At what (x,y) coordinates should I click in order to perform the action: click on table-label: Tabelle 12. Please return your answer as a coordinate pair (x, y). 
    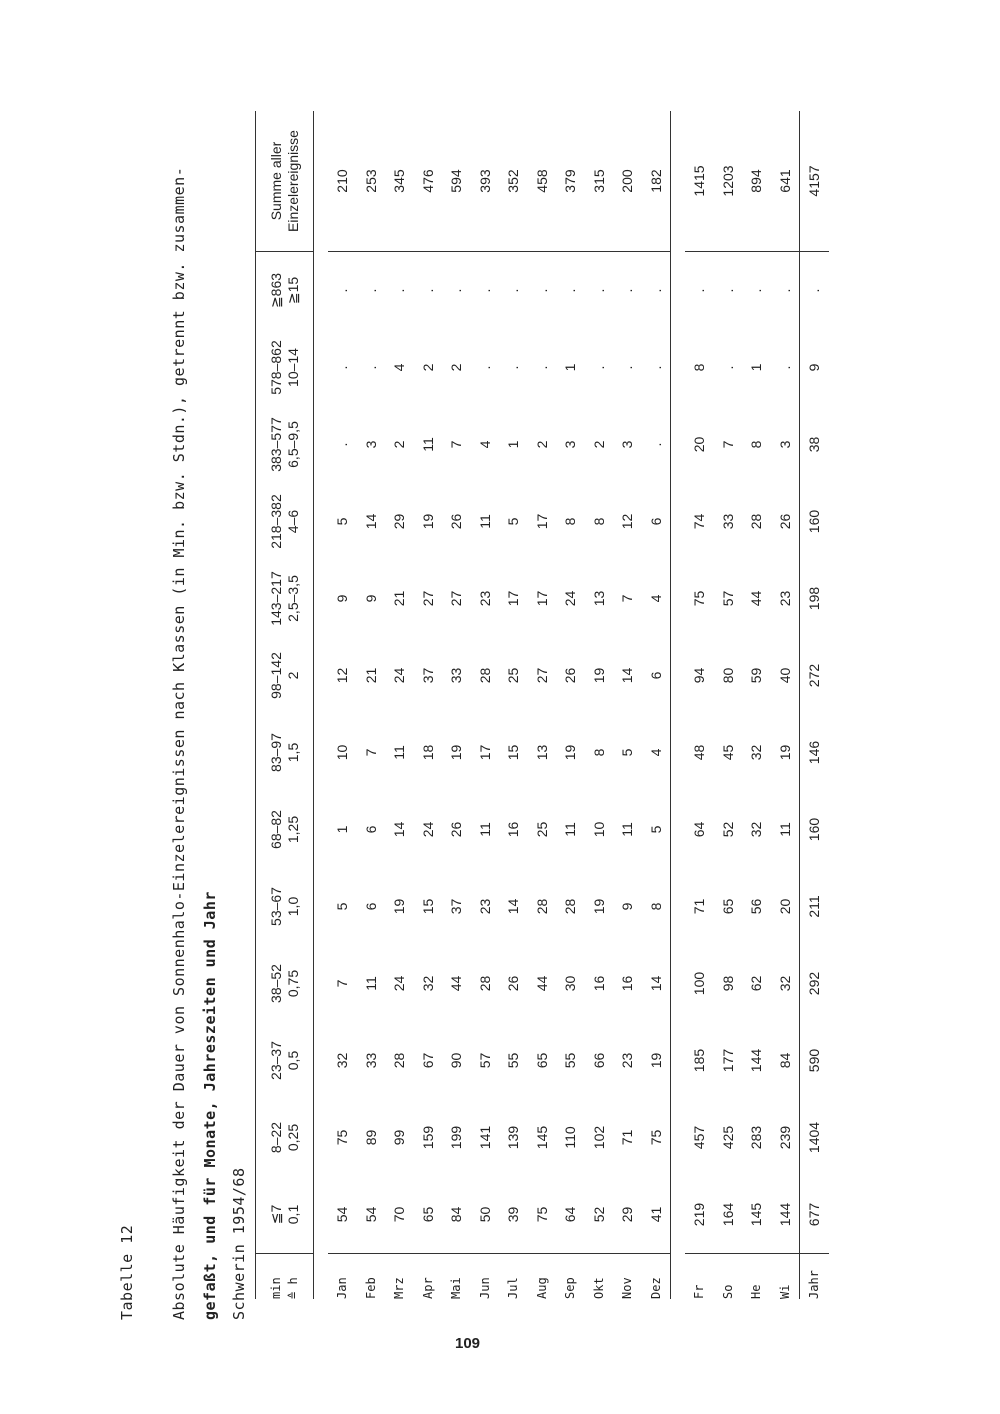
    Looking at the image, I should click on (127, 1272).